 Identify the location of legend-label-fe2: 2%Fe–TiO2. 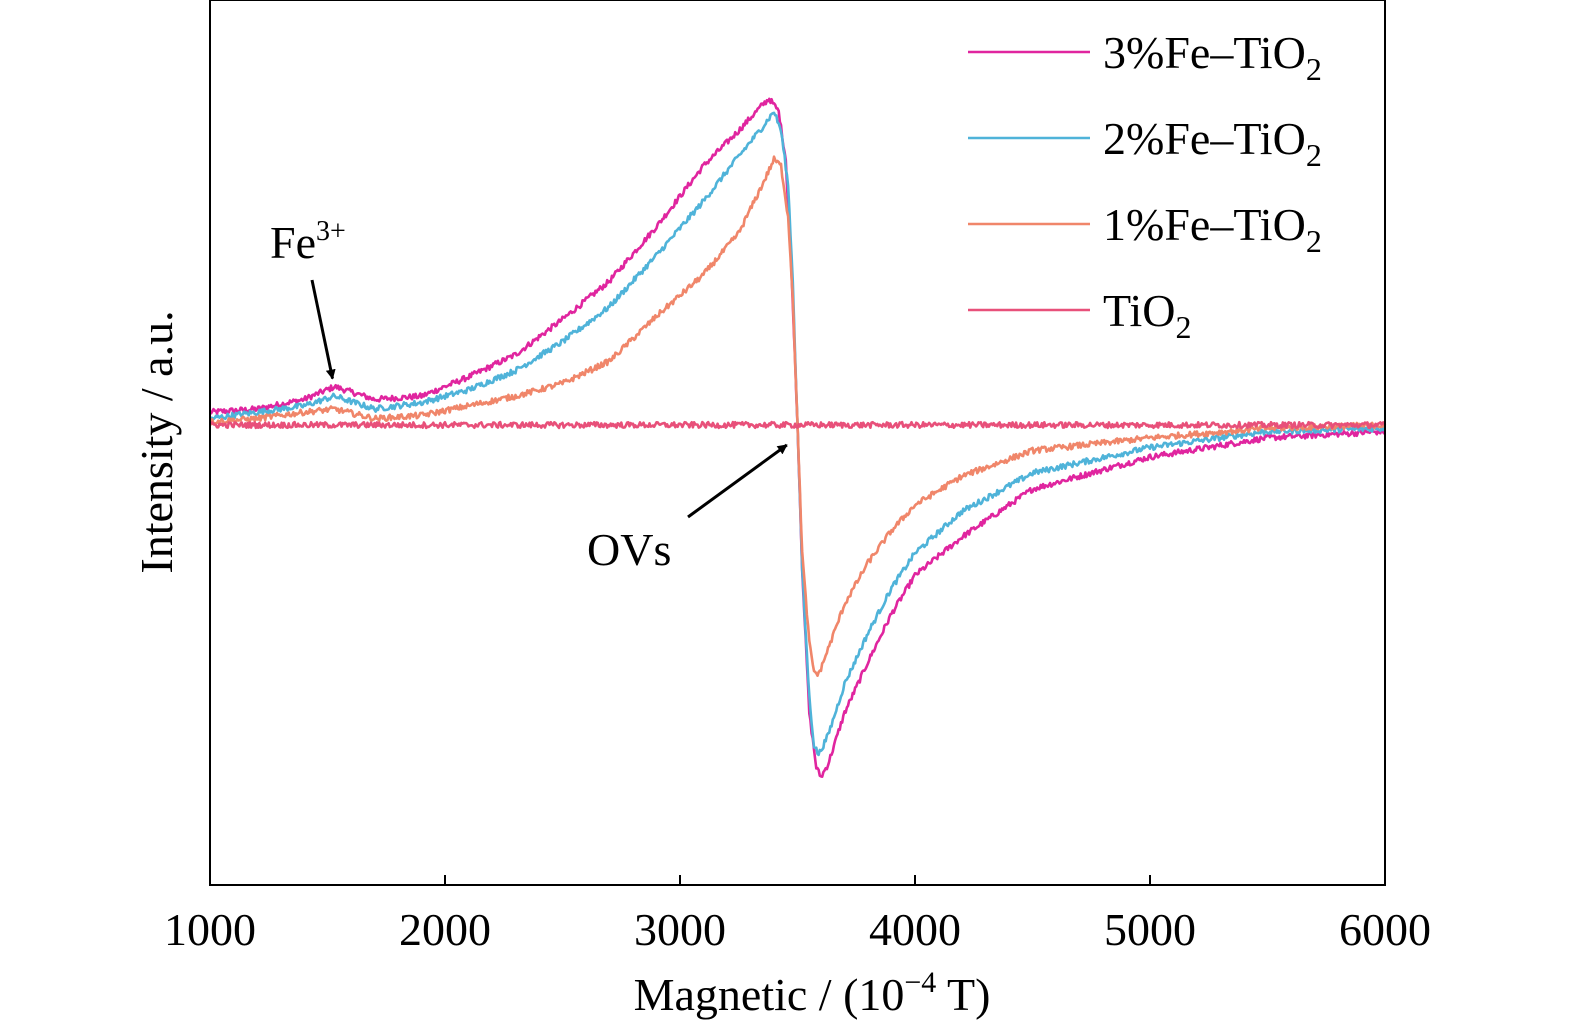
(1212, 143).